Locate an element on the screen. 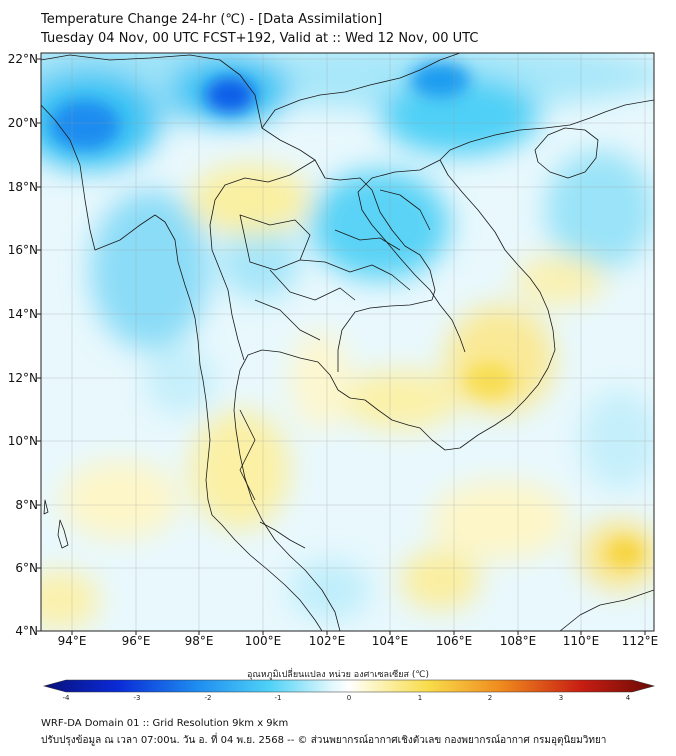 This screenshot has width=676, height=756. lat-label: 4°N is located at coordinates (26, 631).